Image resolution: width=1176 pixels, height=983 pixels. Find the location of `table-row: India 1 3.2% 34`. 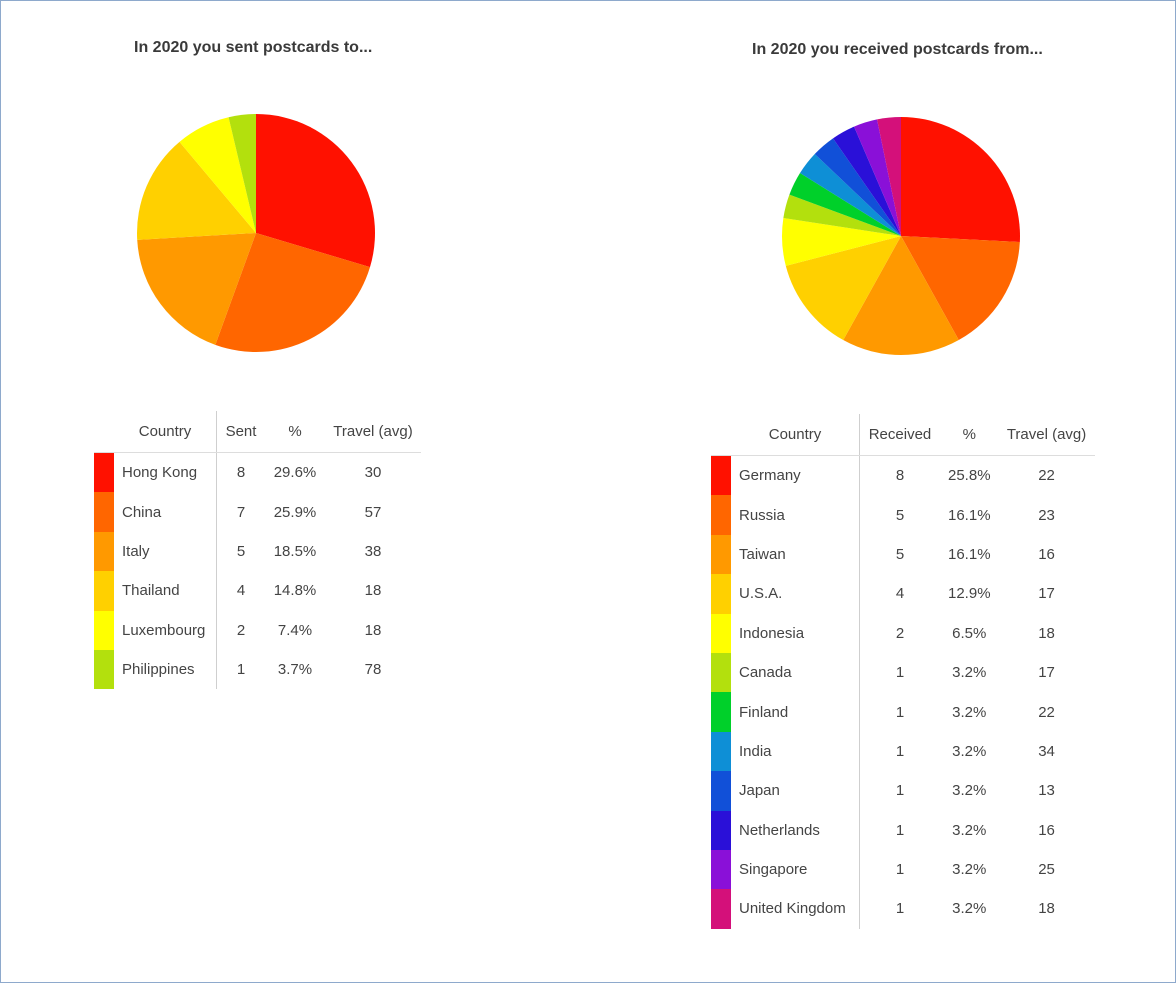

table-row: India 1 3.2% 34 is located at coordinates (903, 751).